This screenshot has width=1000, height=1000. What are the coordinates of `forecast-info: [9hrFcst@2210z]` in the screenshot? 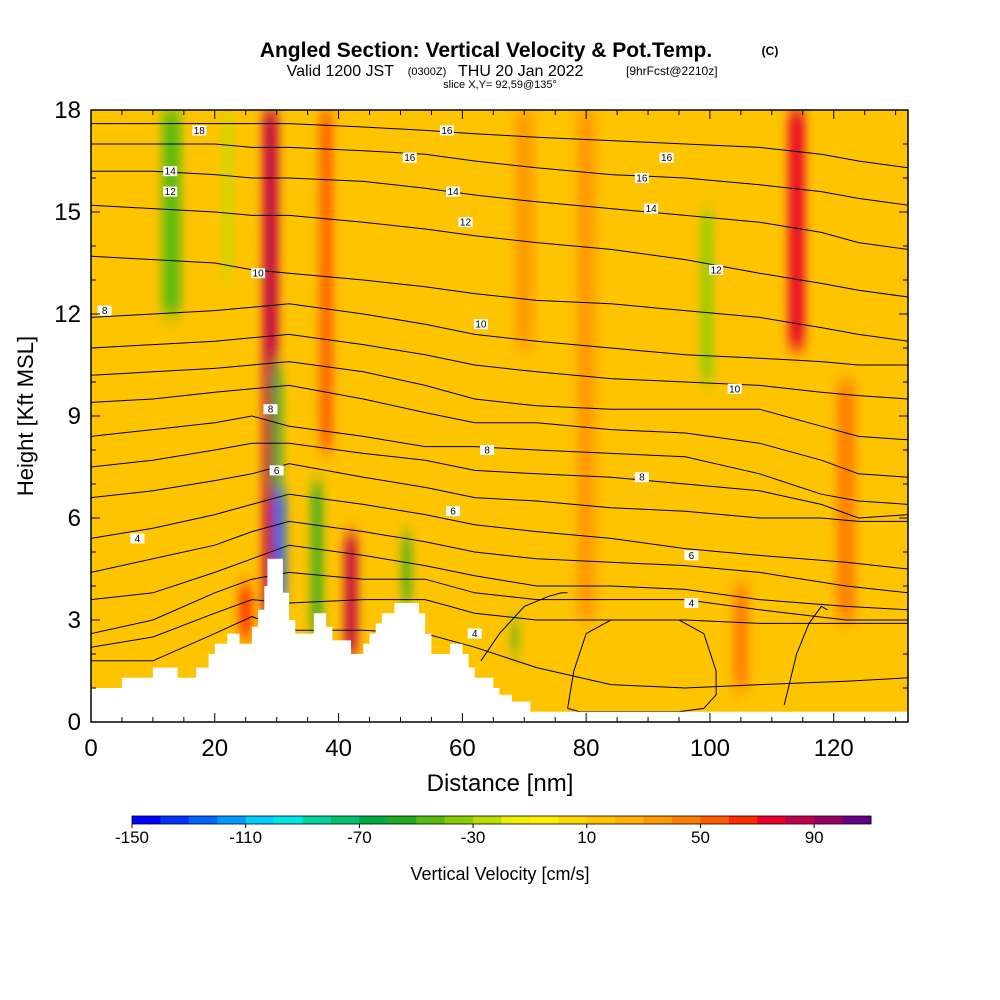 It's located at (672, 71).